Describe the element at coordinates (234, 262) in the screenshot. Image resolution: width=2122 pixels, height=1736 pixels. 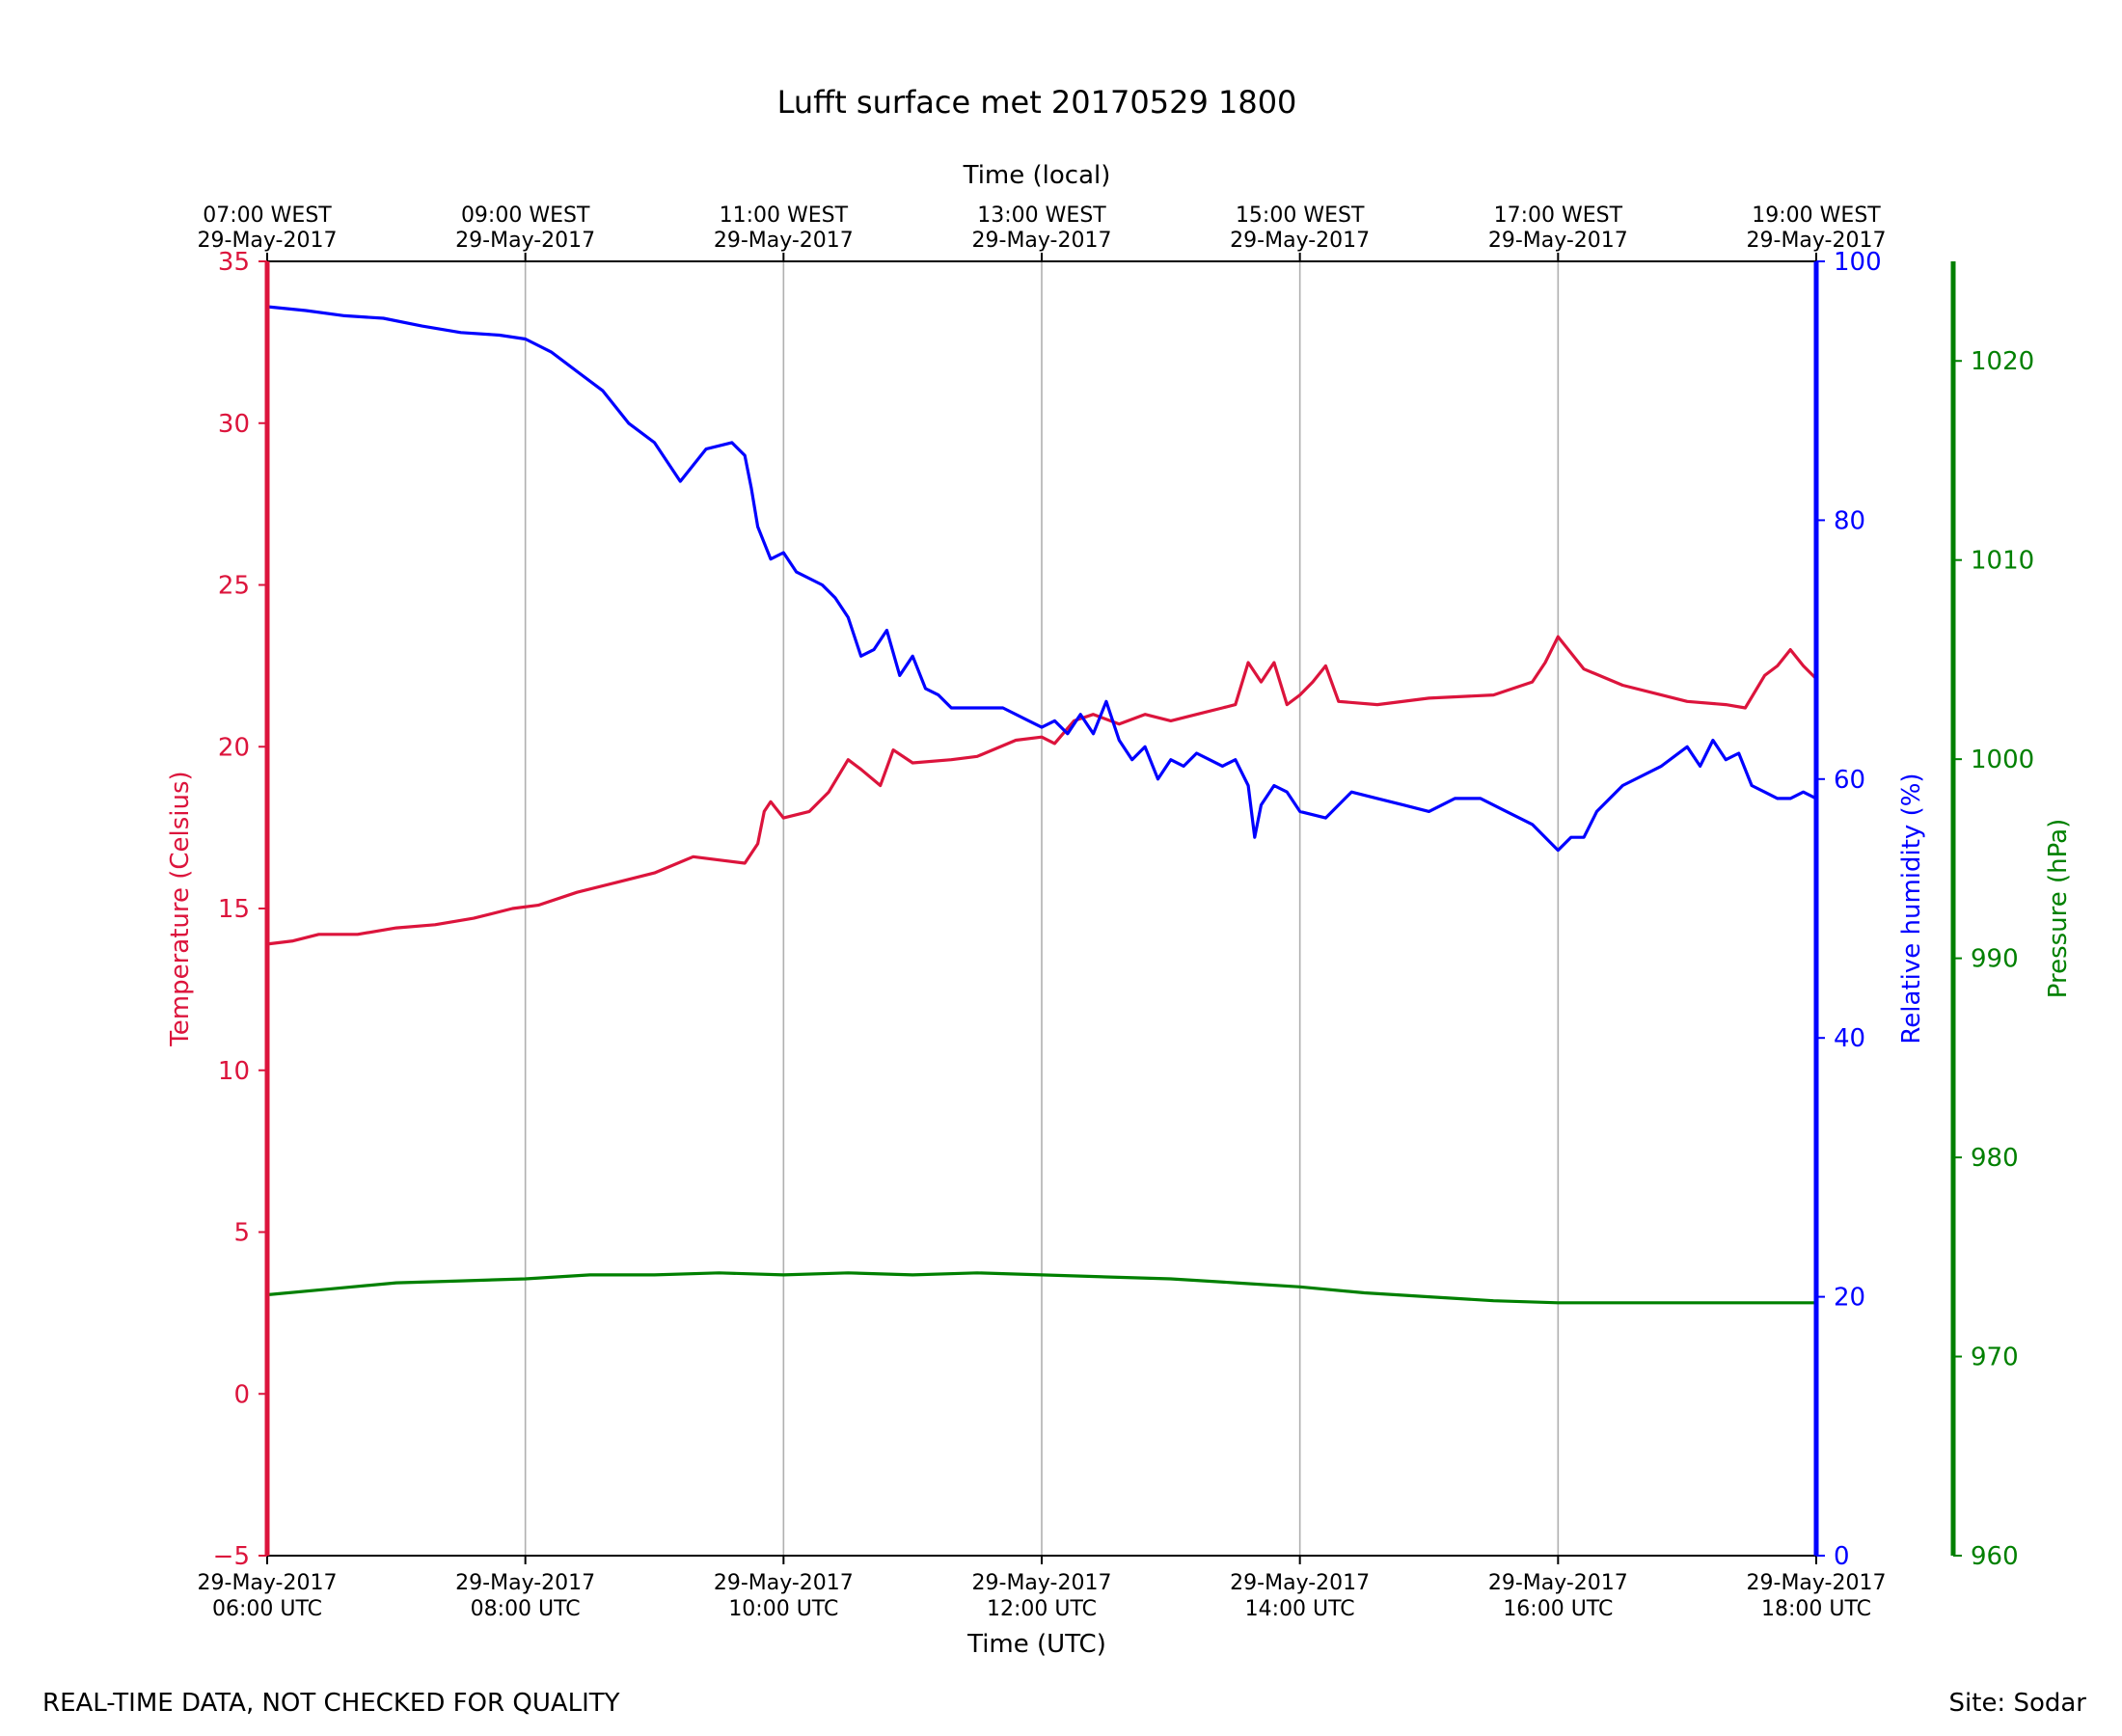
I see `temperature-tick-label: 35` at that location.